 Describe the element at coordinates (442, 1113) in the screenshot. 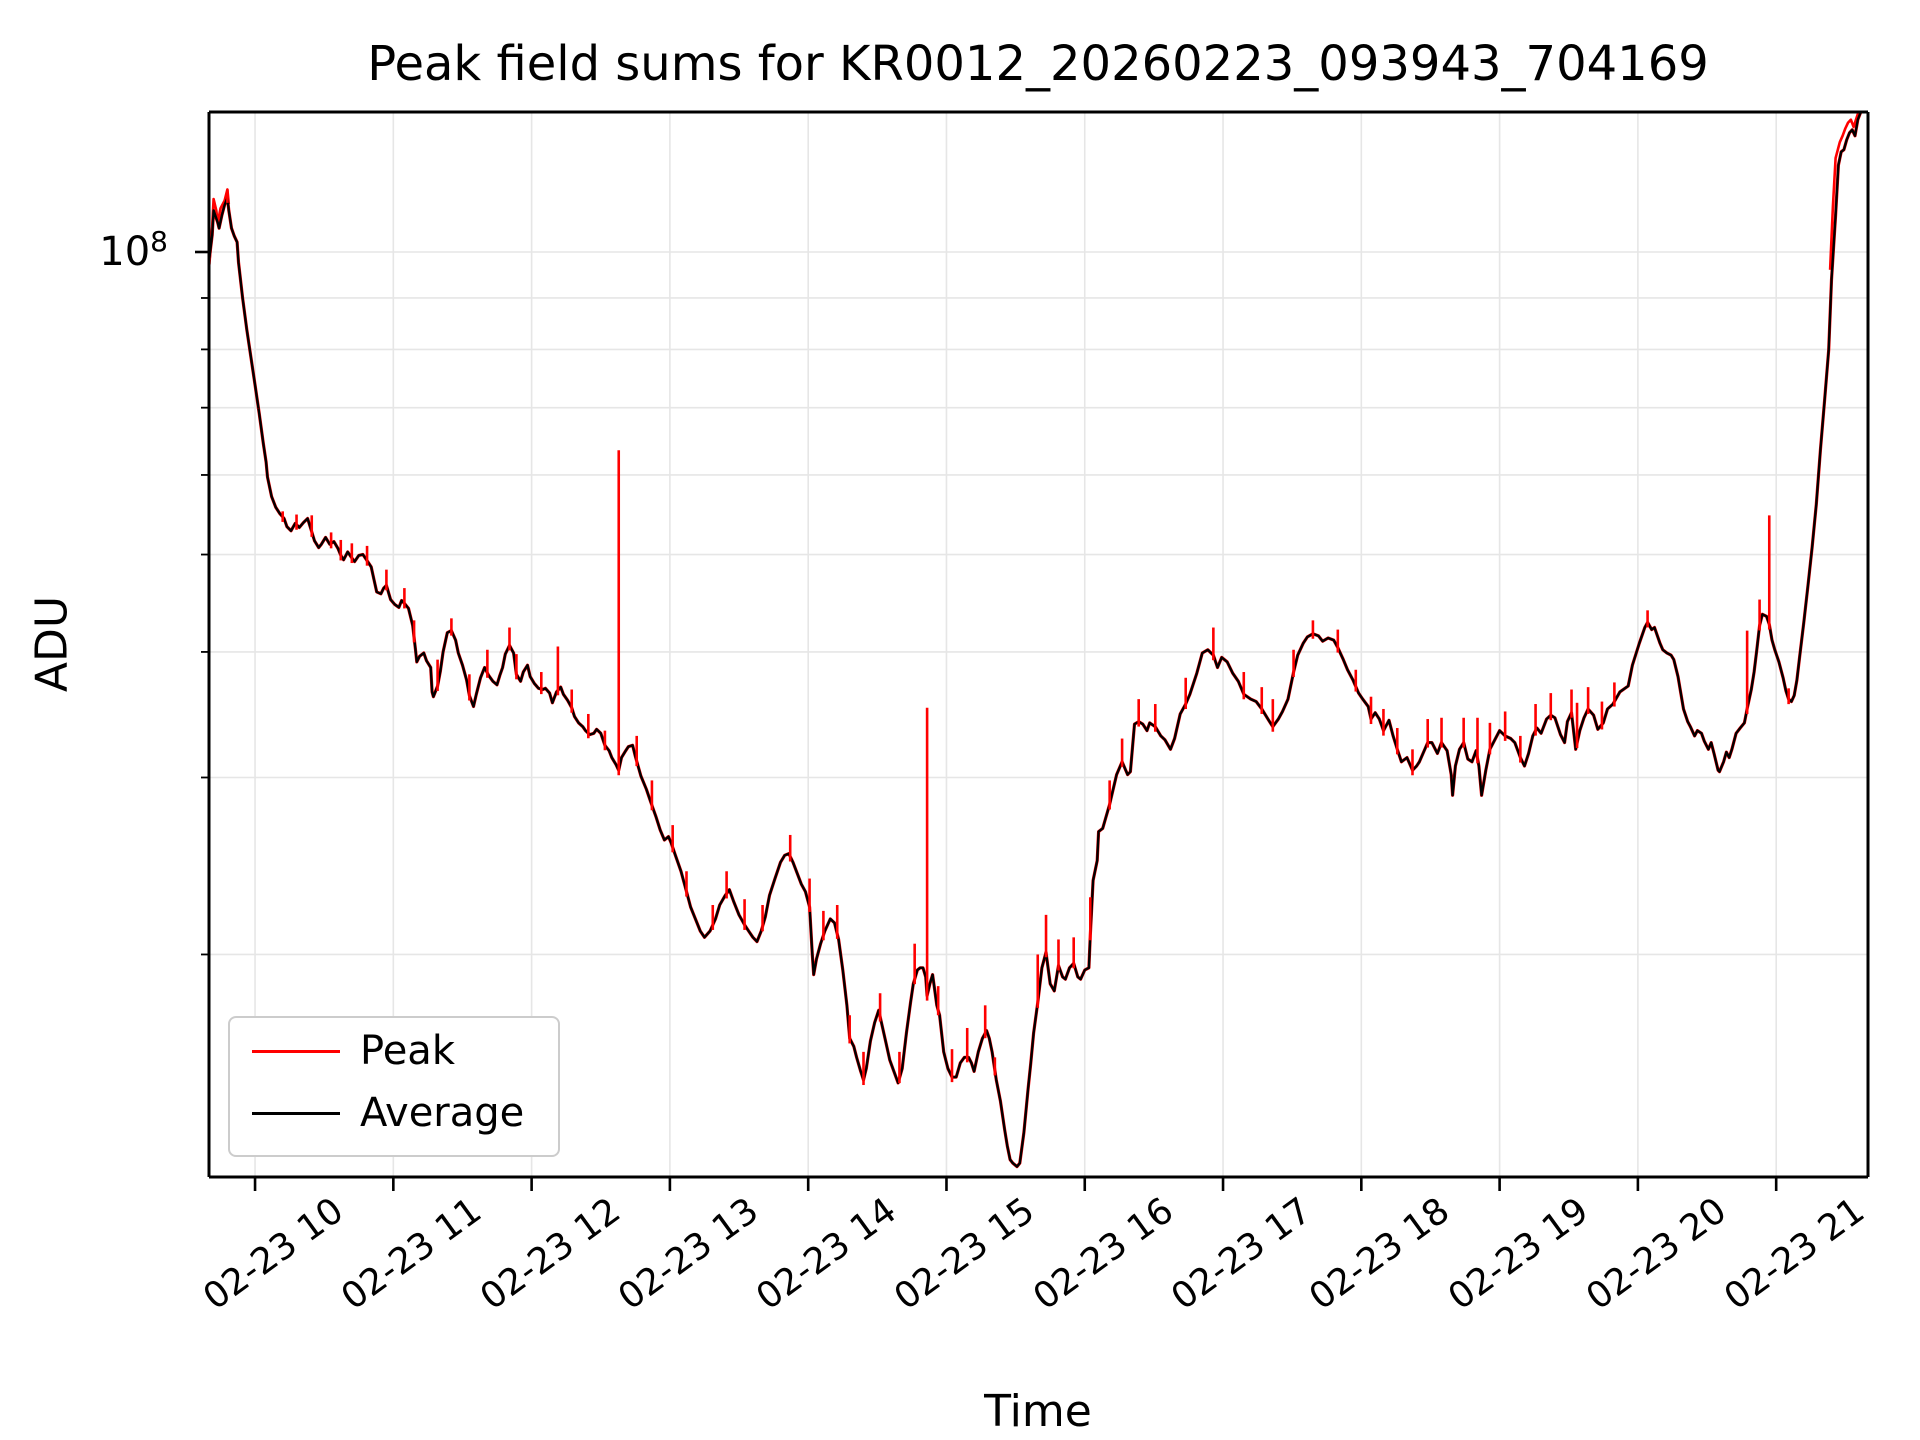

I see `legend-label-average: Average` at that location.